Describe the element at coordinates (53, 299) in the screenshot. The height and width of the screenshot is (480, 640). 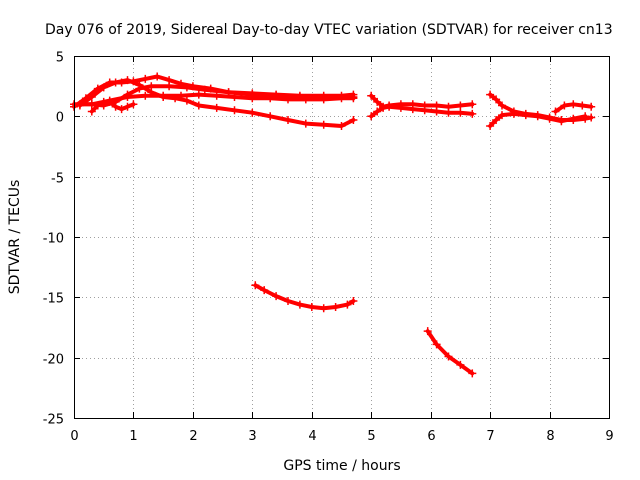
I see `y-tick-label: -15` at that location.